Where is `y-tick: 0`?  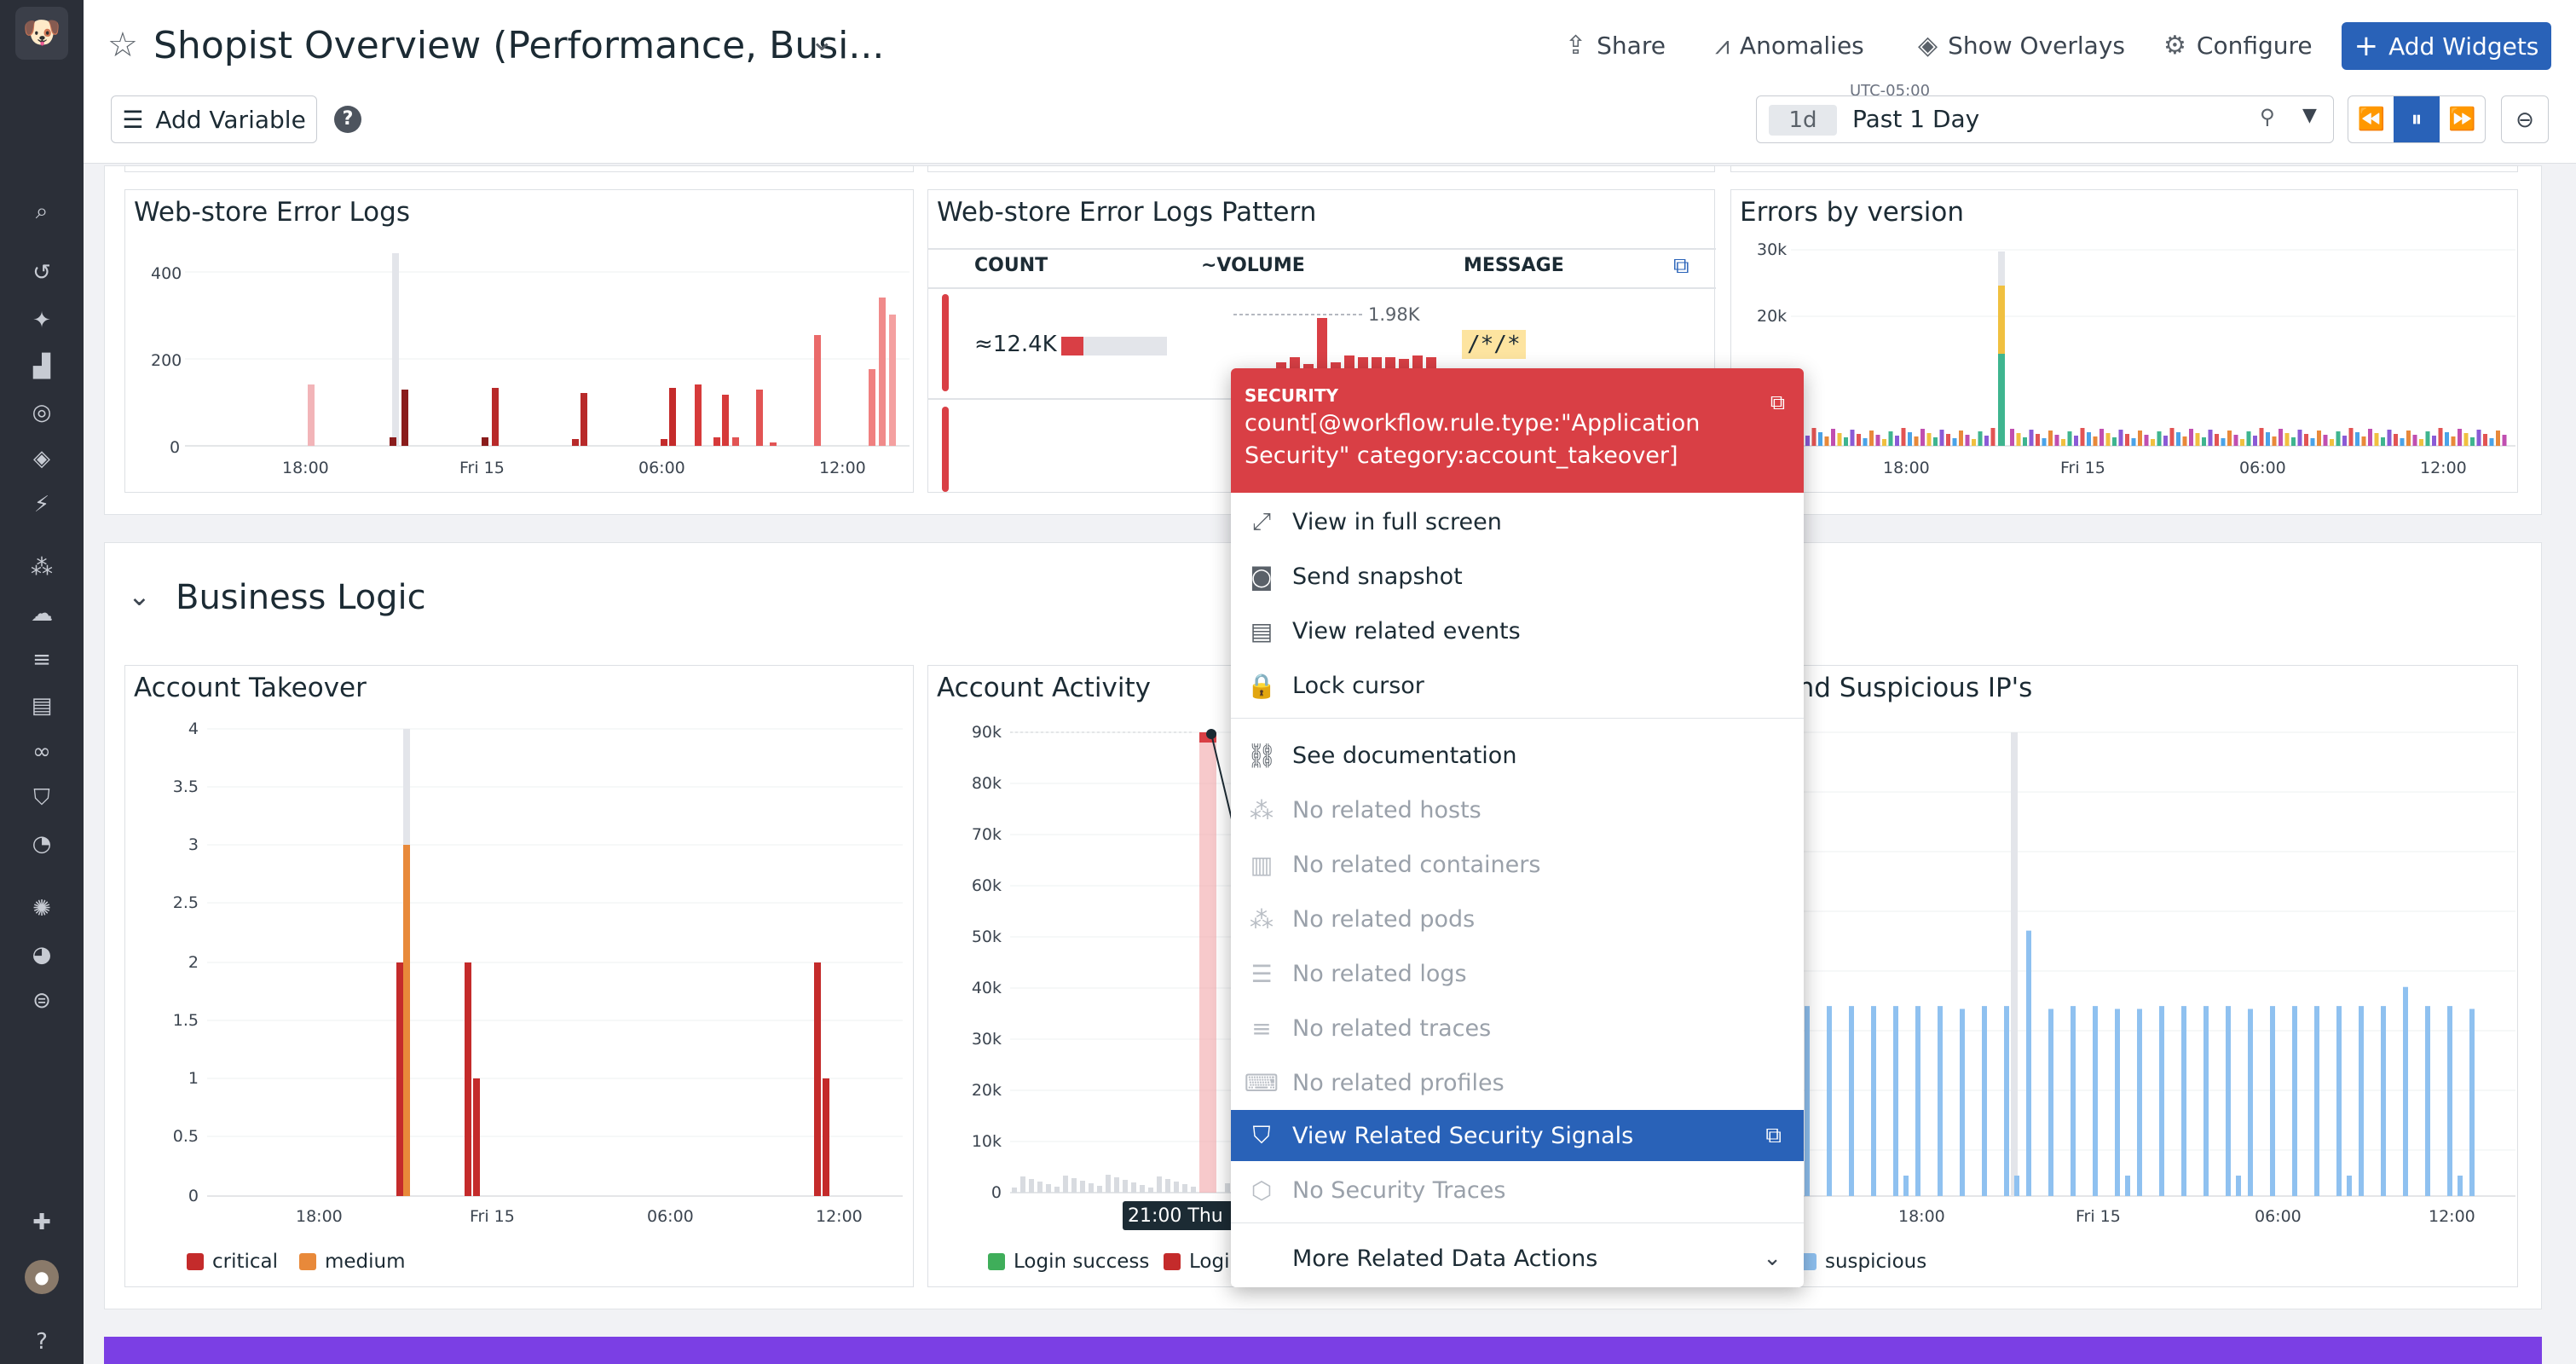 y-tick: 0 is located at coordinates (996, 1193).